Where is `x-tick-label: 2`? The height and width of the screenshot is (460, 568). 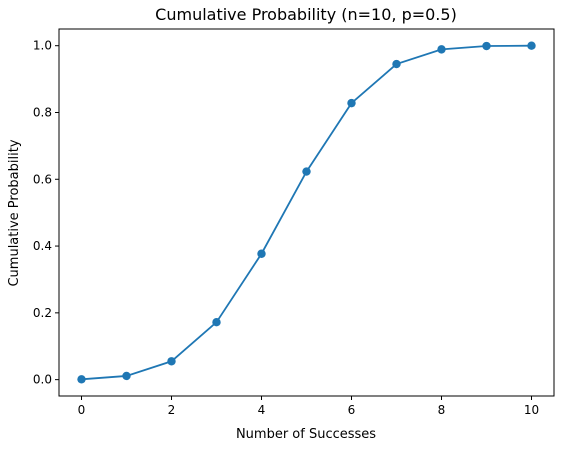
x-tick-label: 2 is located at coordinates (172, 410).